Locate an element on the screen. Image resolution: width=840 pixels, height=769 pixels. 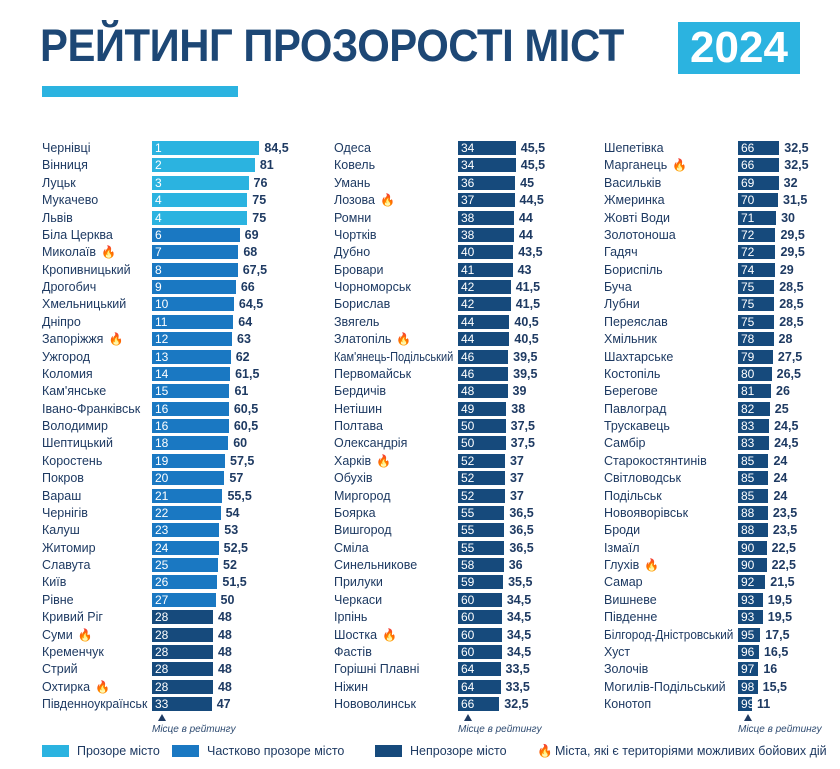
score-label: 22,5 is located at coordinates (783, 547).